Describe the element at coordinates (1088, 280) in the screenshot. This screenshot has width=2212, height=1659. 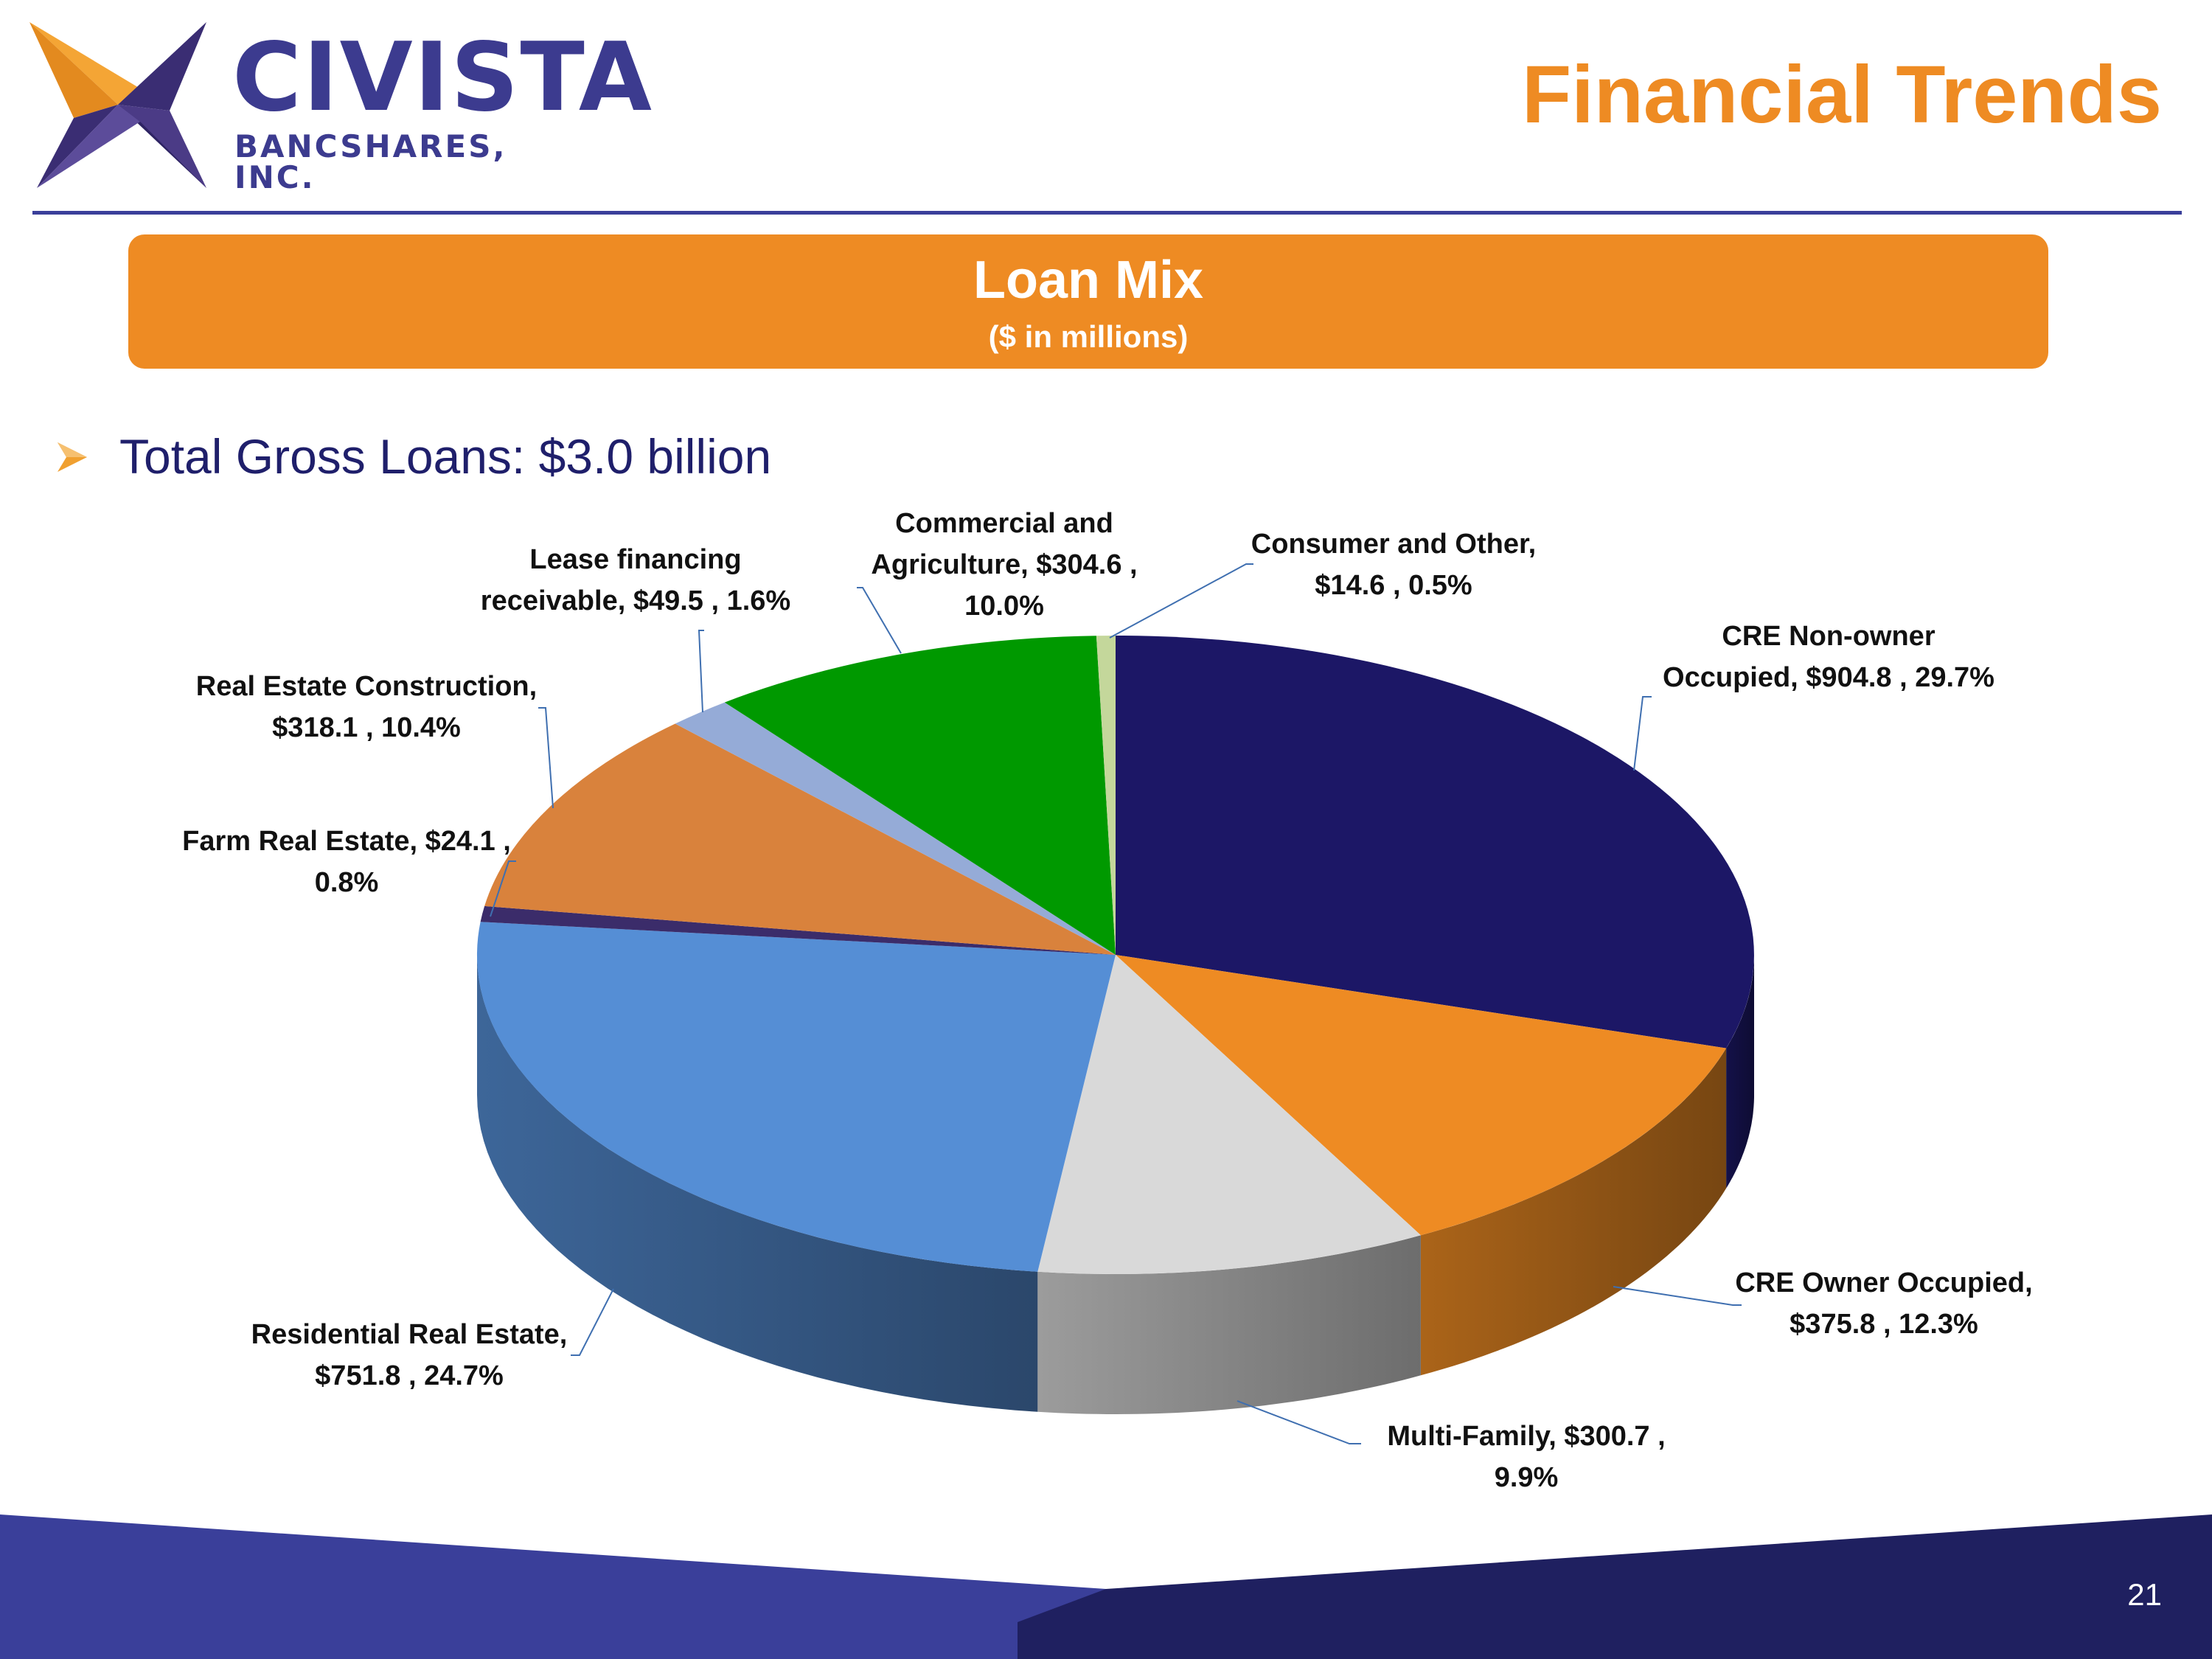
I see `banner-title: Loan Mix` at that location.